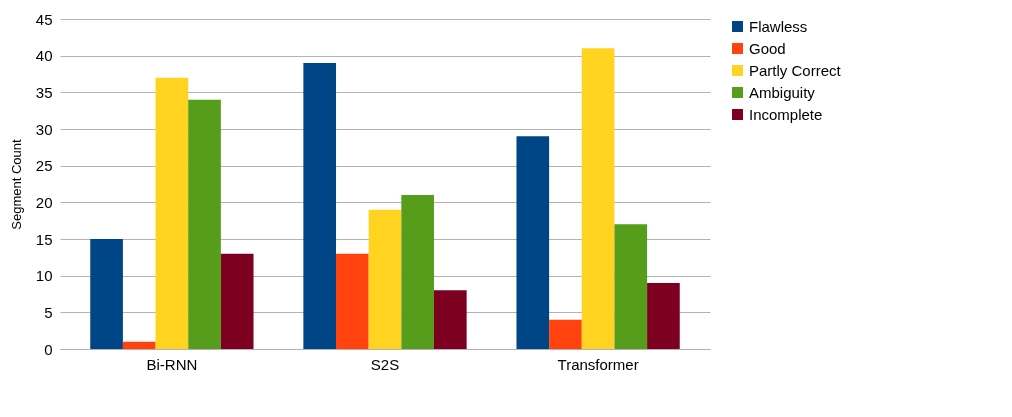 The height and width of the screenshot is (417, 1012). What do you see at coordinates (44, 92) in the screenshot?
I see `y-tick-label: 35` at bounding box center [44, 92].